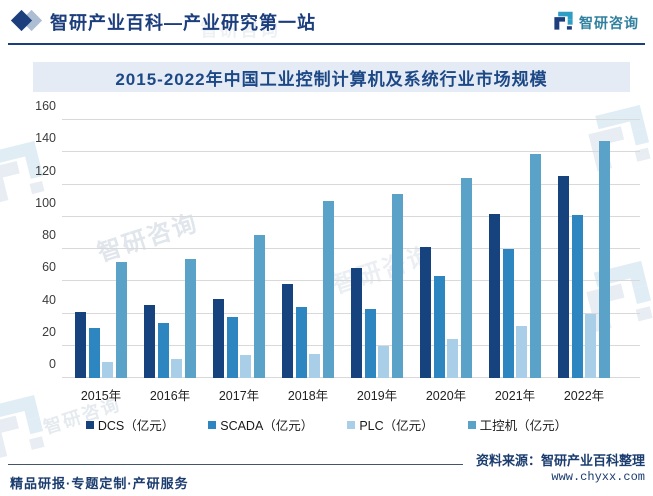 Image resolution: width=653 pixels, height=496 pixels. What do you see at coordinates (45, 138) in the screenshot?
I see `y-axis-tick-label: 140` at bounding box center [45, 138].